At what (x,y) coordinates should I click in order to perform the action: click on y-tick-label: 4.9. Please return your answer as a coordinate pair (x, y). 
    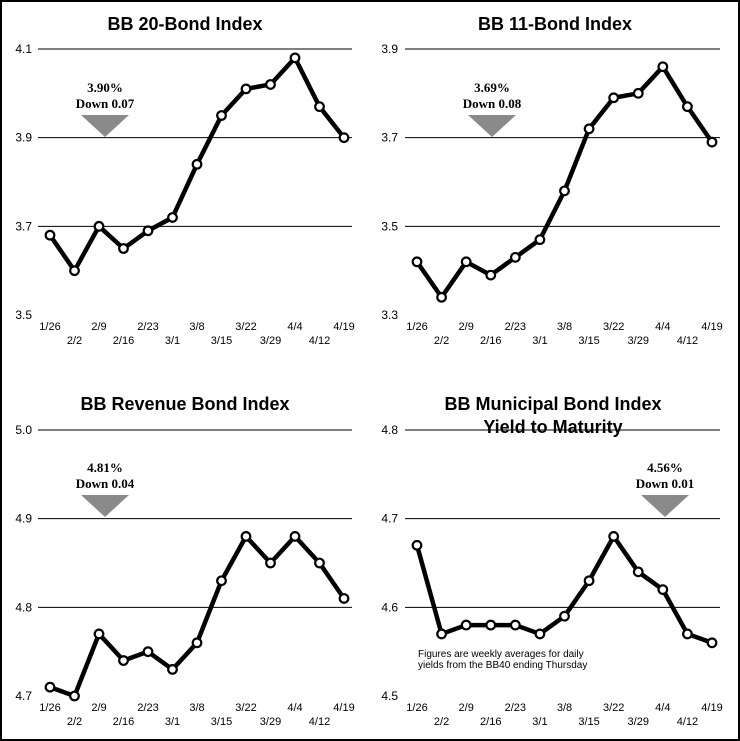
    Looking at the image, I should click on (23, 519).